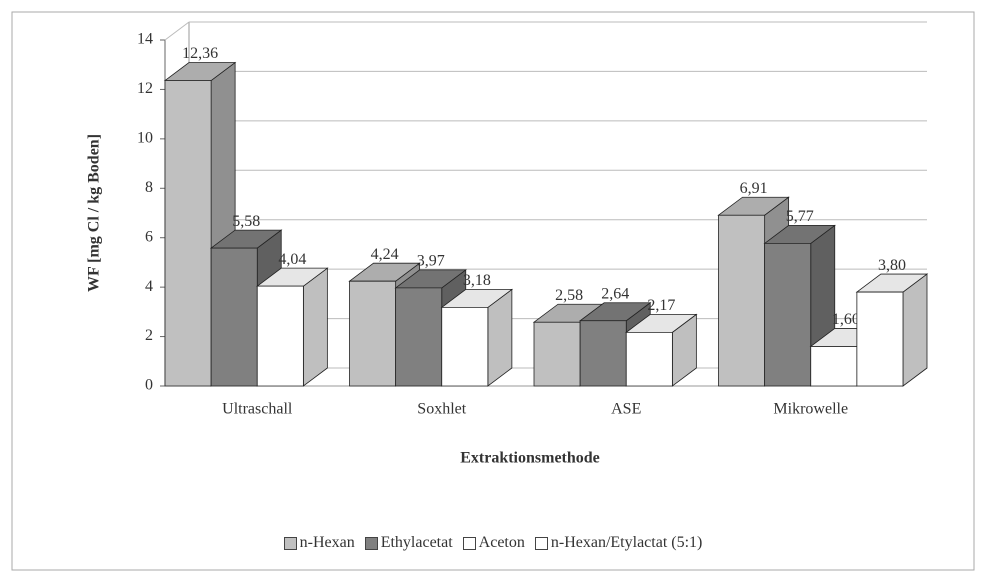 This screenshot has height=582, width=986. I want to click on y-tick-label: 10, so click(145, 138).